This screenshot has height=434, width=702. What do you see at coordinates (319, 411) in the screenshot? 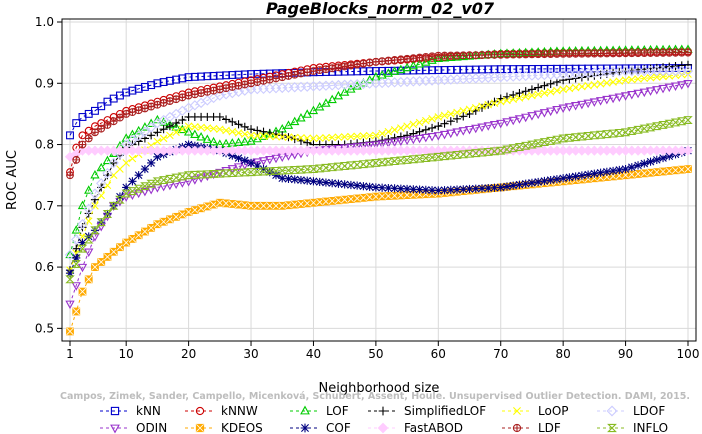
I see `legend-item-lof: LOF` at bounding box center [319, 411].